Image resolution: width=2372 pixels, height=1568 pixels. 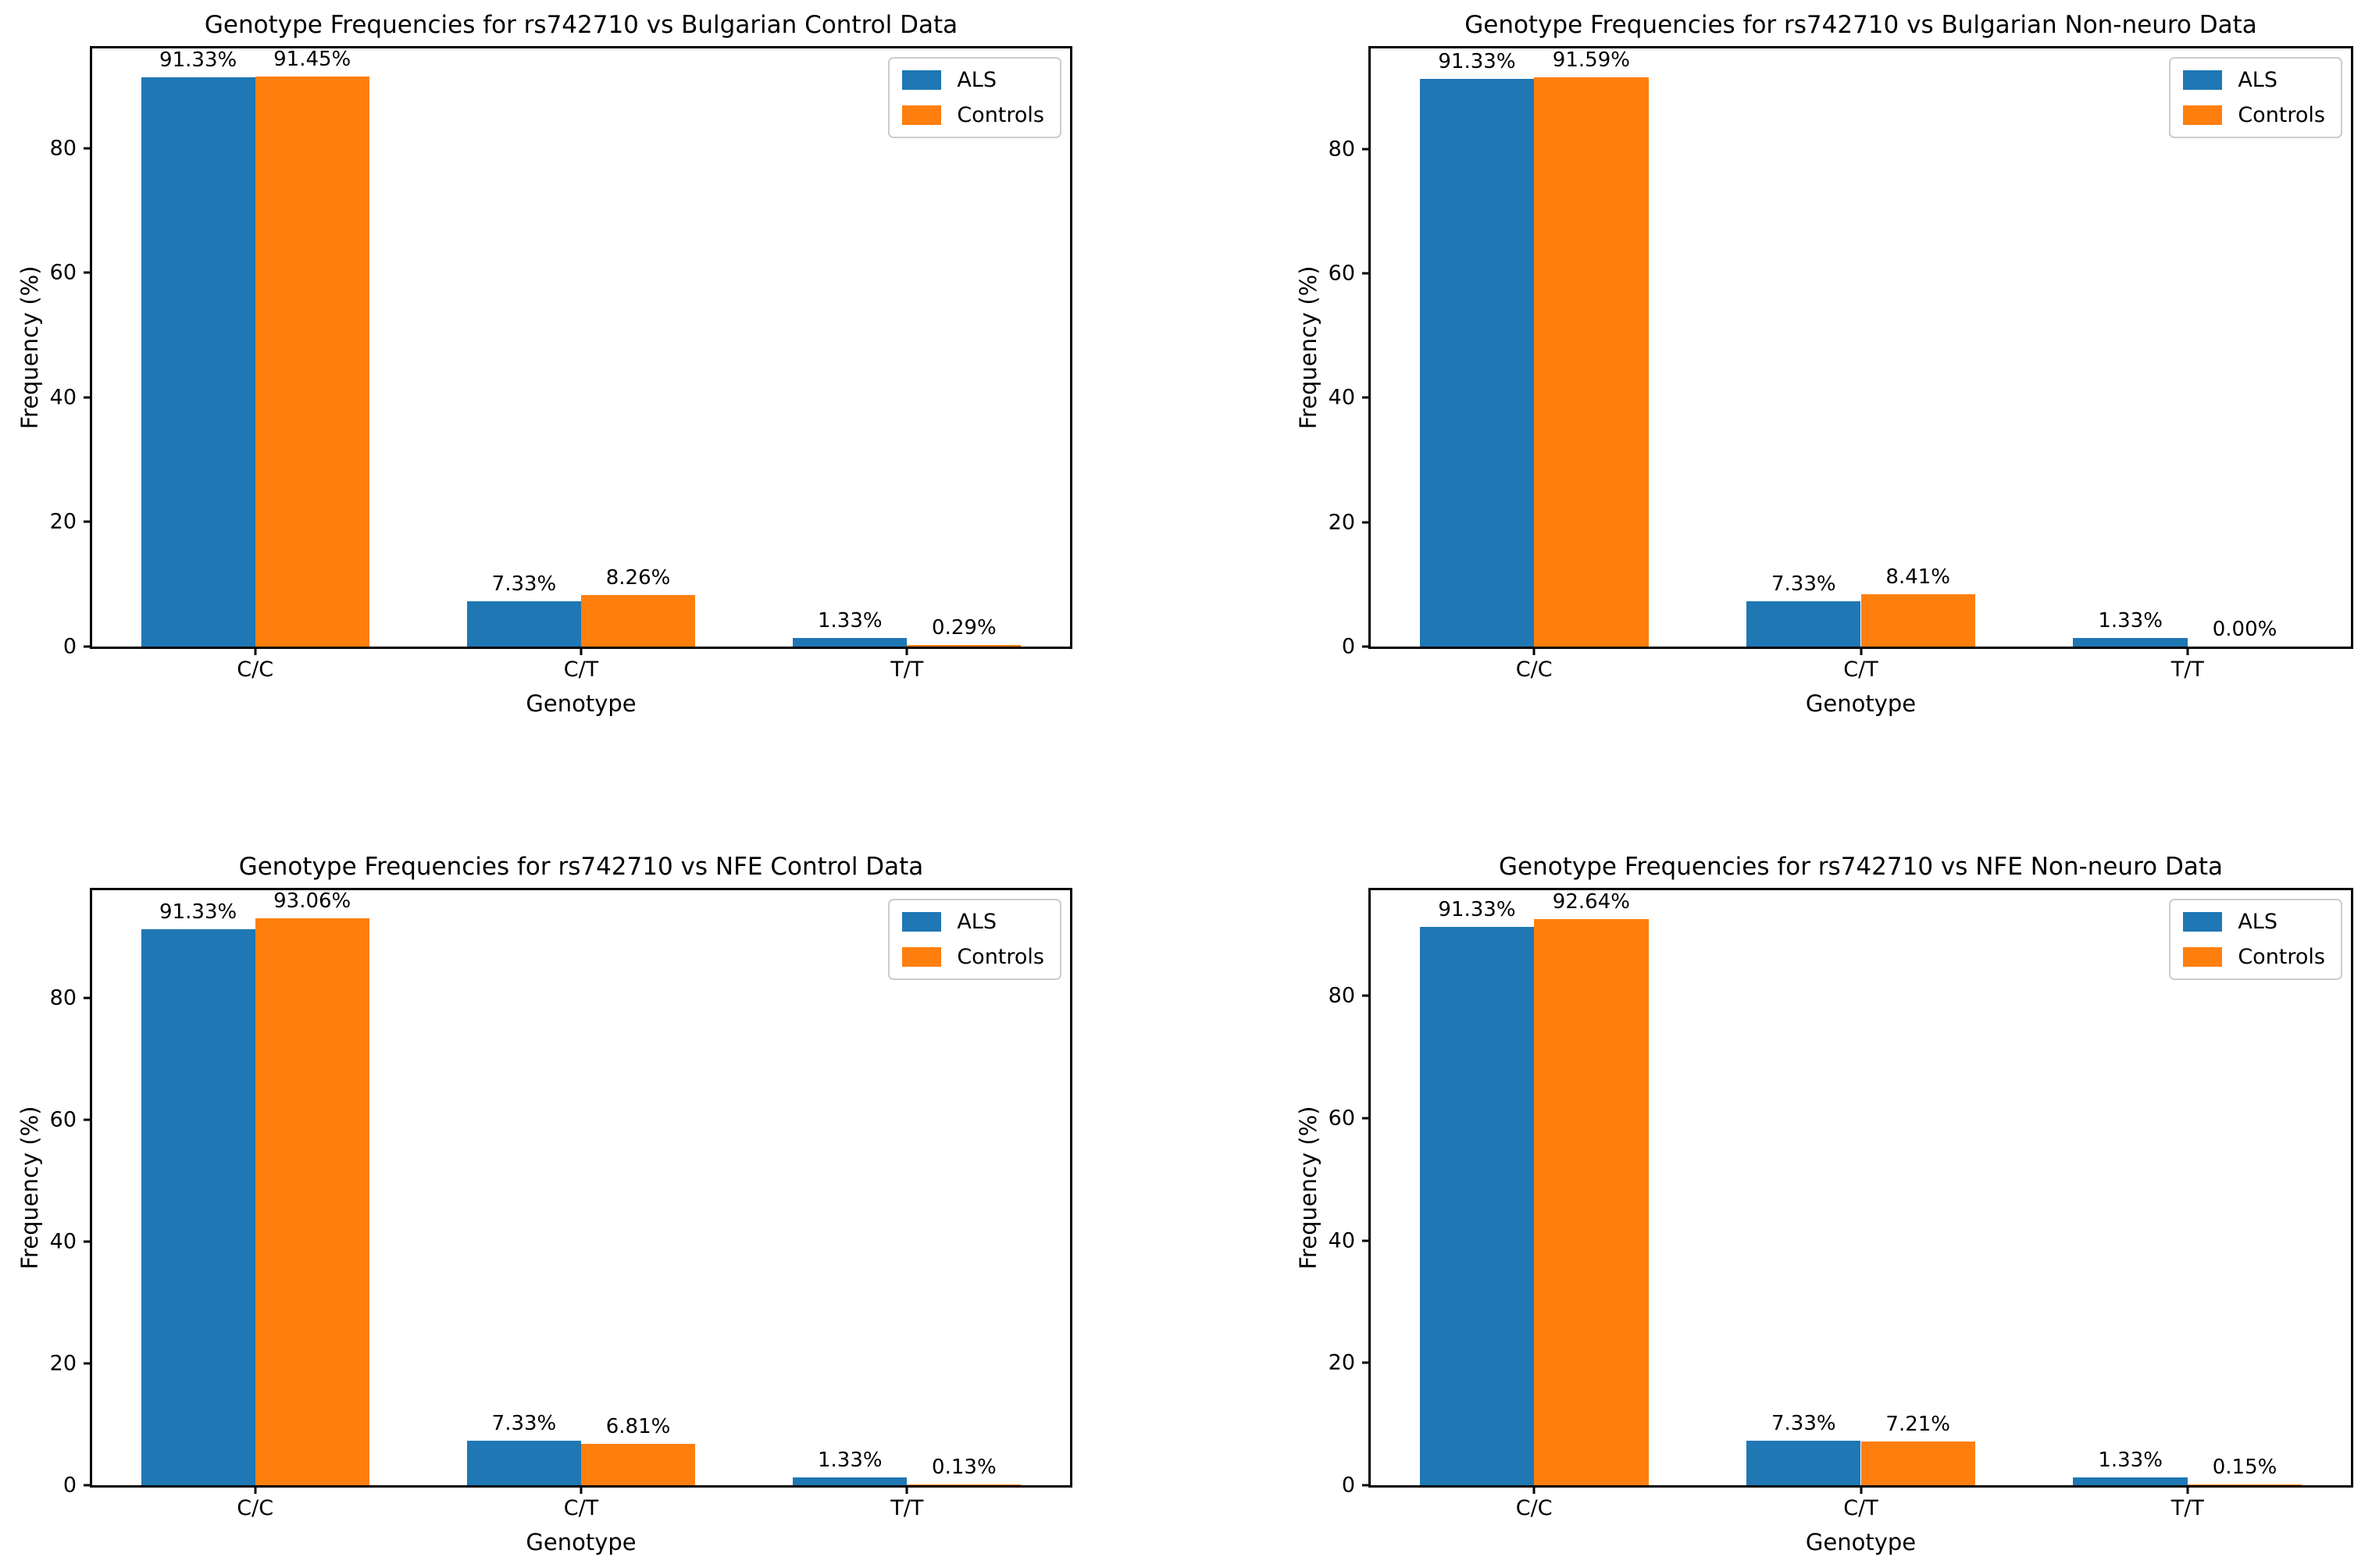 I want to click on bar-value-label: 6.81%, so click(x=638, y=1426).